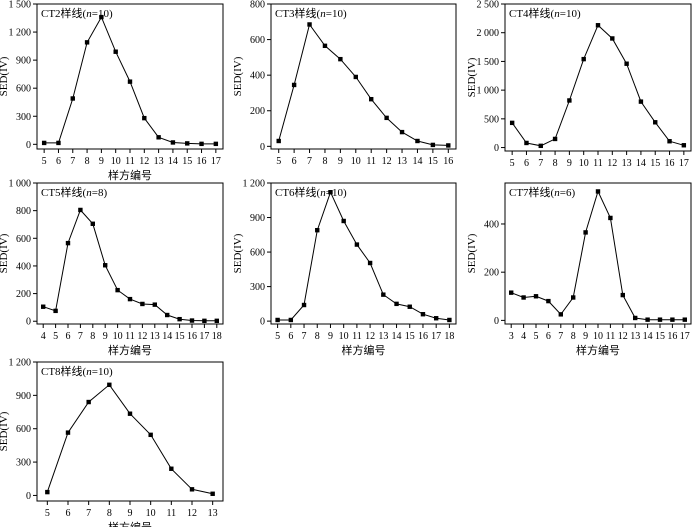 The height and width of the screenshot is (527, 700). What do you see at coordinates (23, 463) in the screenshot?
I see `y-tick-label: 300` at bounding box center [23, 463].